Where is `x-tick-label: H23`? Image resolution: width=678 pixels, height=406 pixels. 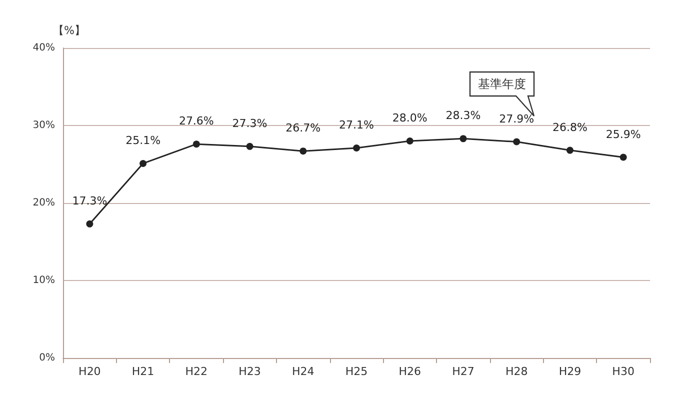
x-tick-label: H23 is located at coordinates (249, 371).